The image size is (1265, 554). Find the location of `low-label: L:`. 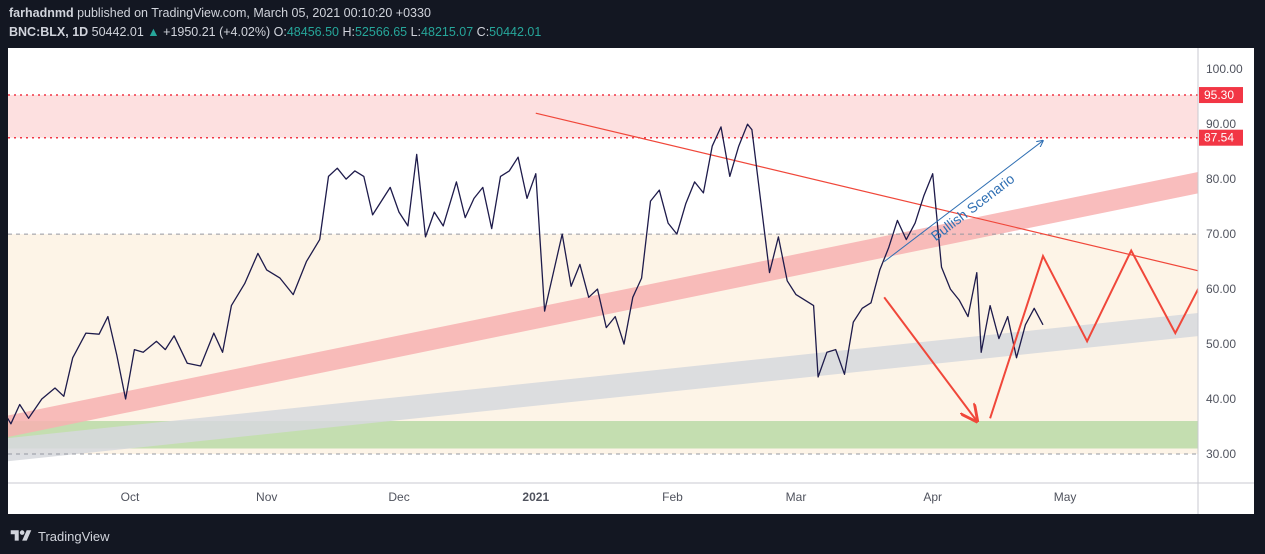

low-label: L: is located at coordinates (416, 32).